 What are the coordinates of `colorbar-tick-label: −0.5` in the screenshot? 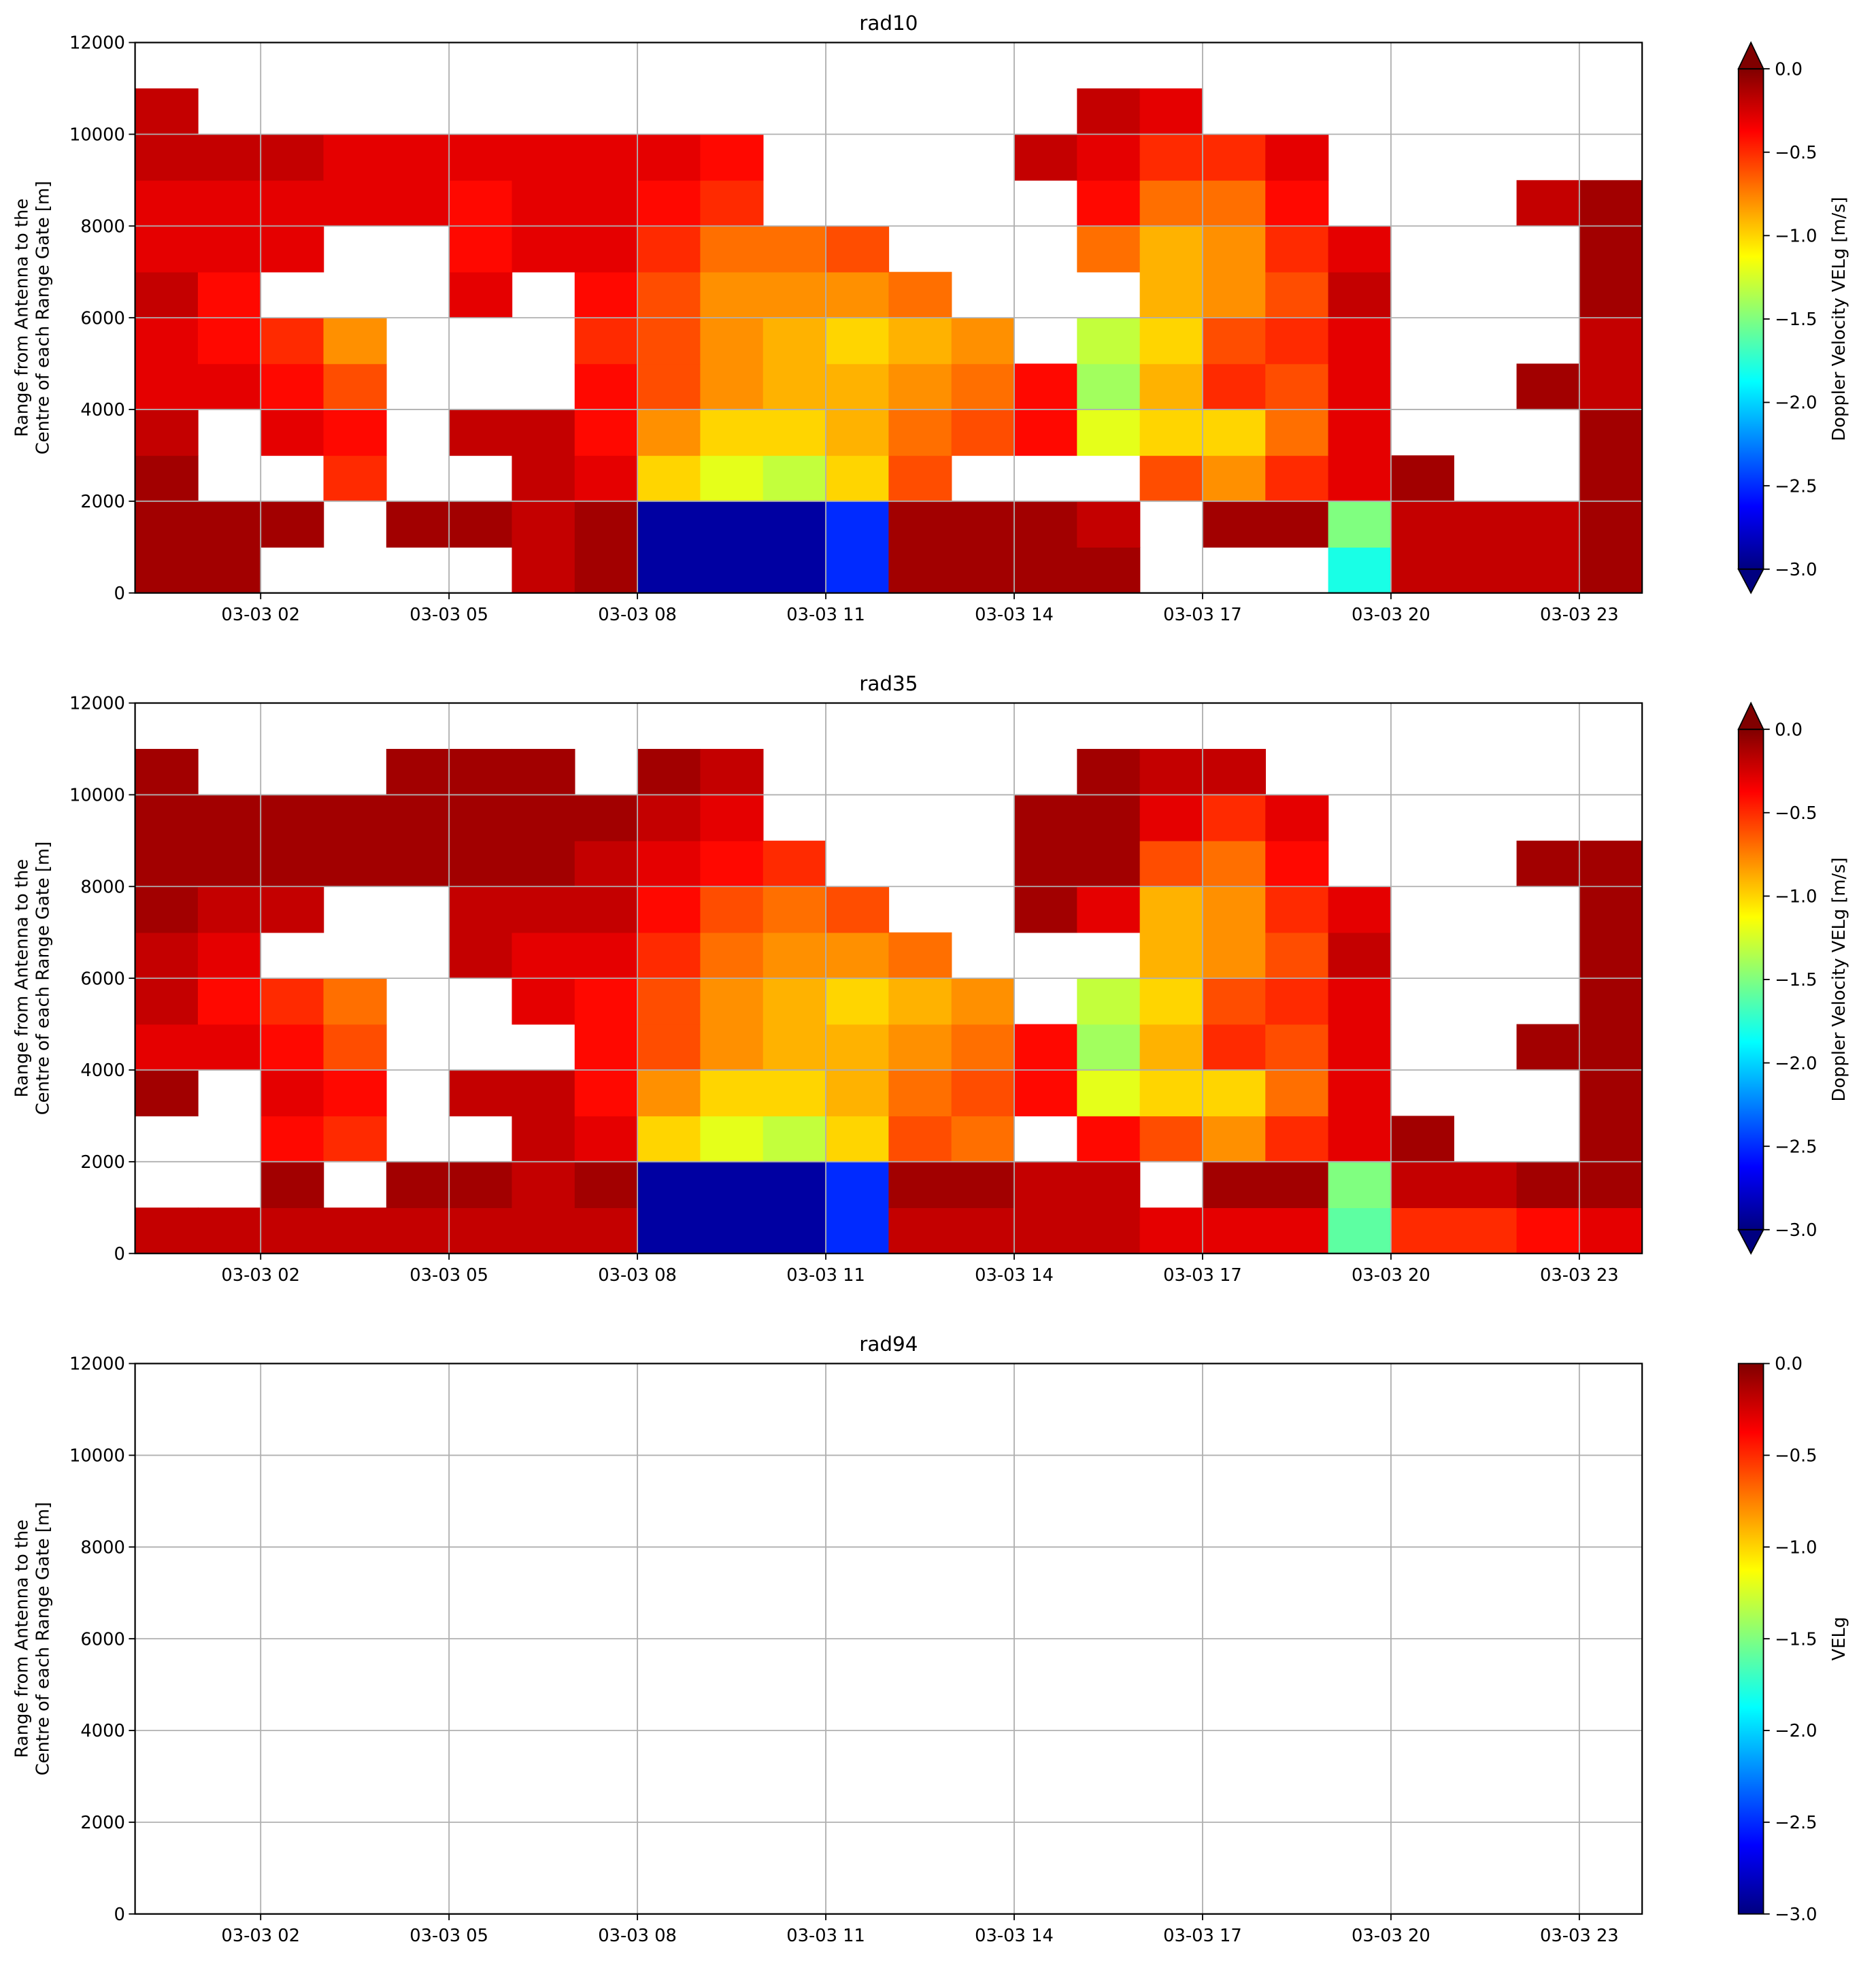 It's located at (1796, 153).